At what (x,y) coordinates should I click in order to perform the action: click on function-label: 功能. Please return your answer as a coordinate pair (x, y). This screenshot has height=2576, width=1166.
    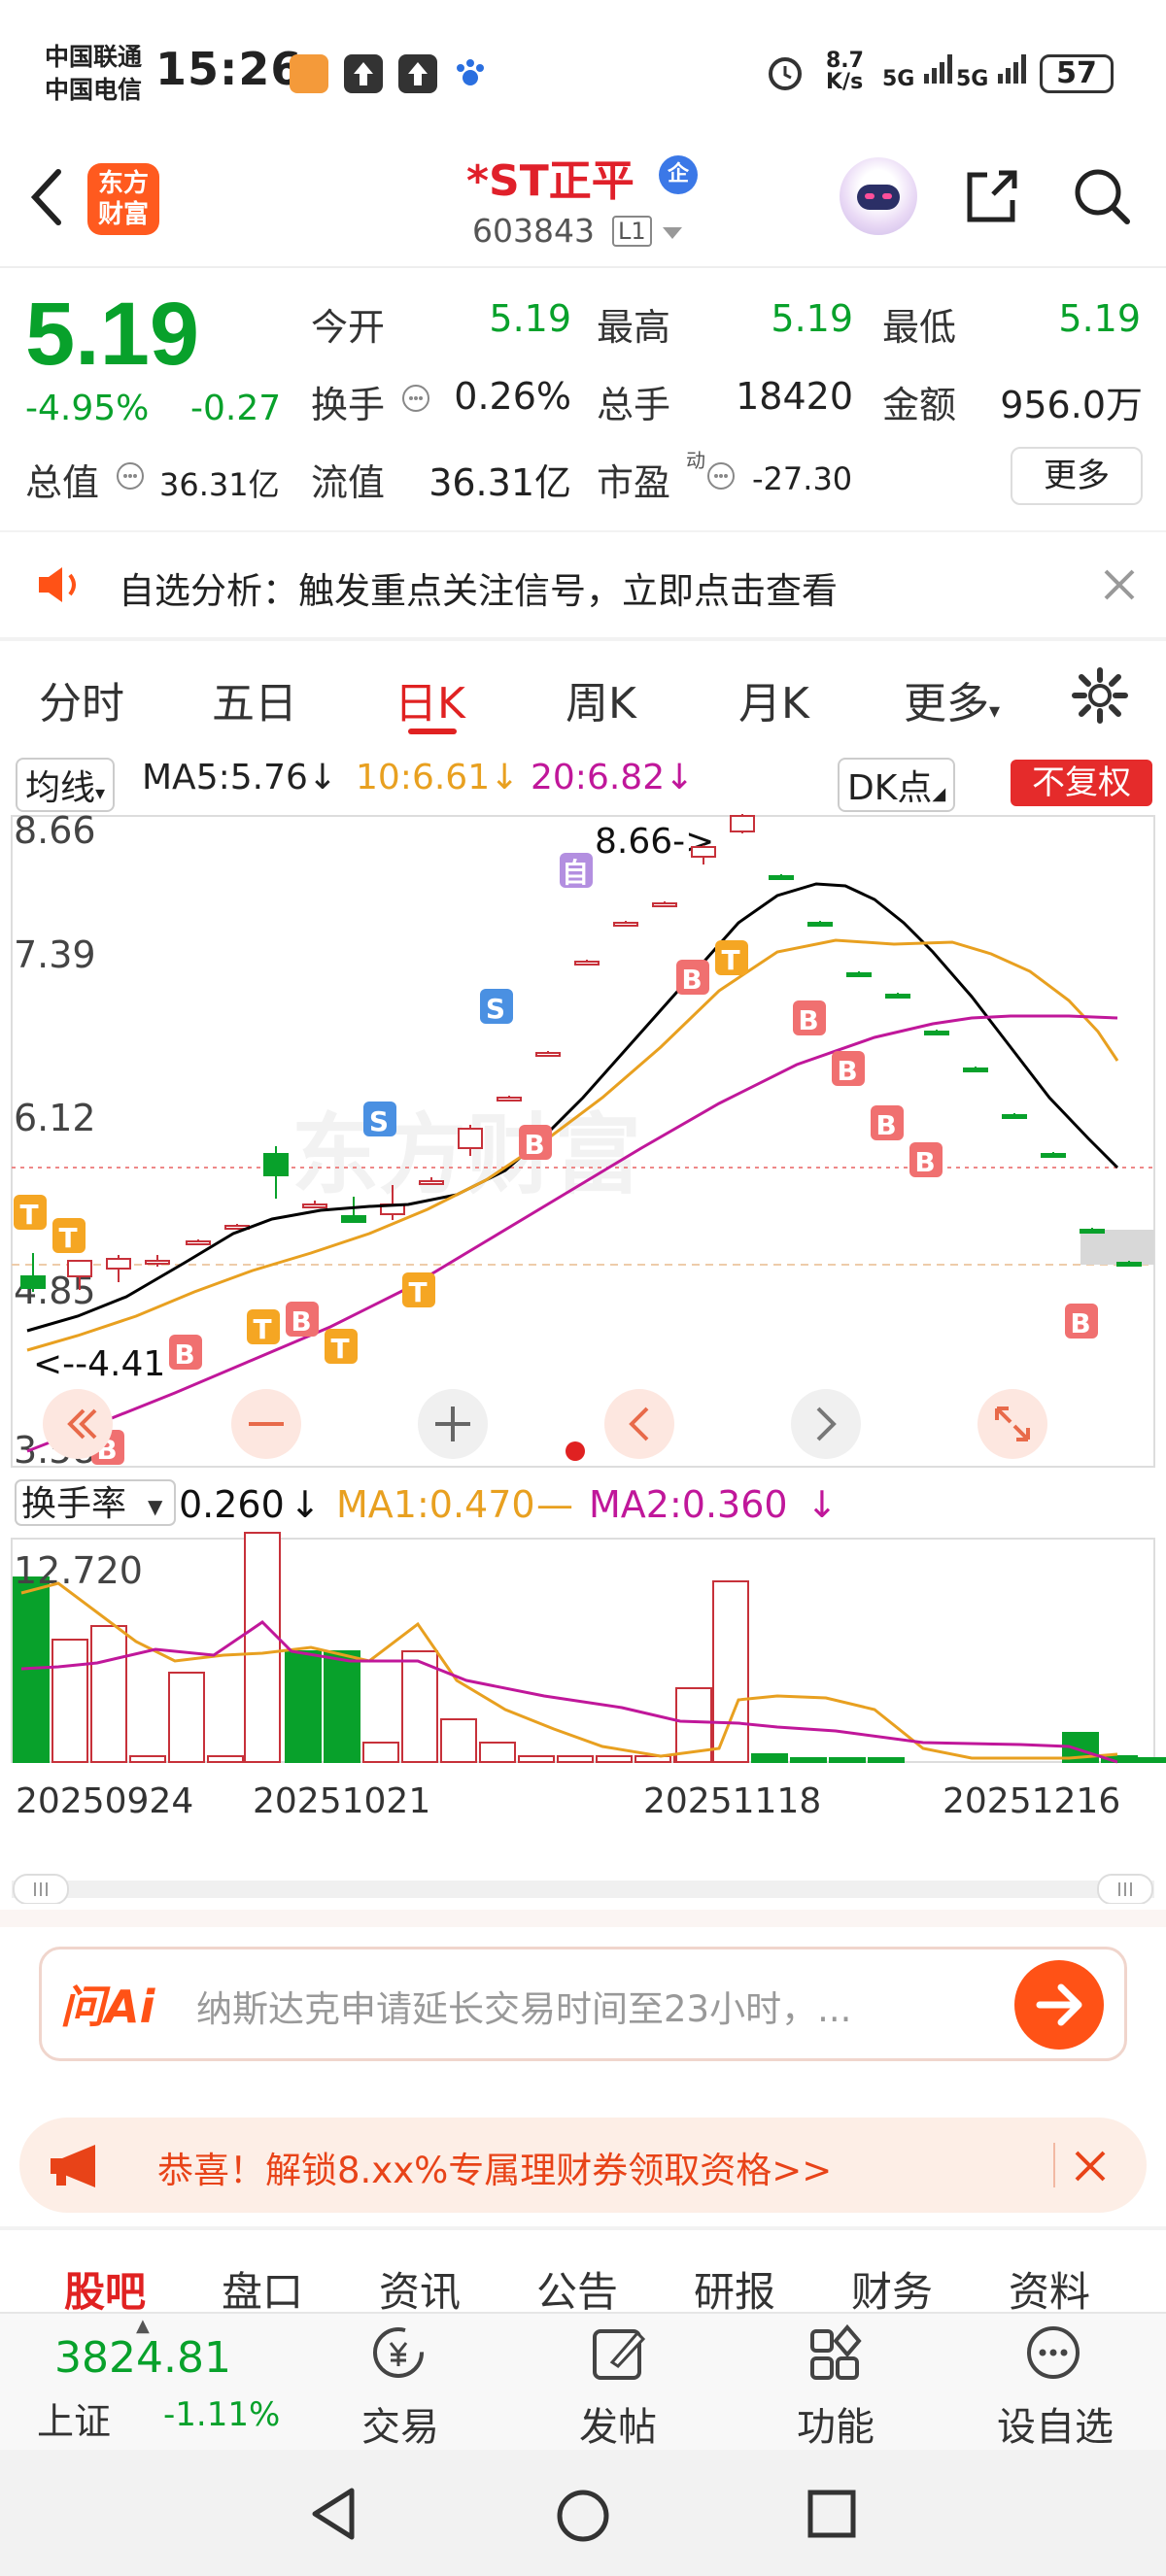
    Looking at the image, I should click on (835, 2427).